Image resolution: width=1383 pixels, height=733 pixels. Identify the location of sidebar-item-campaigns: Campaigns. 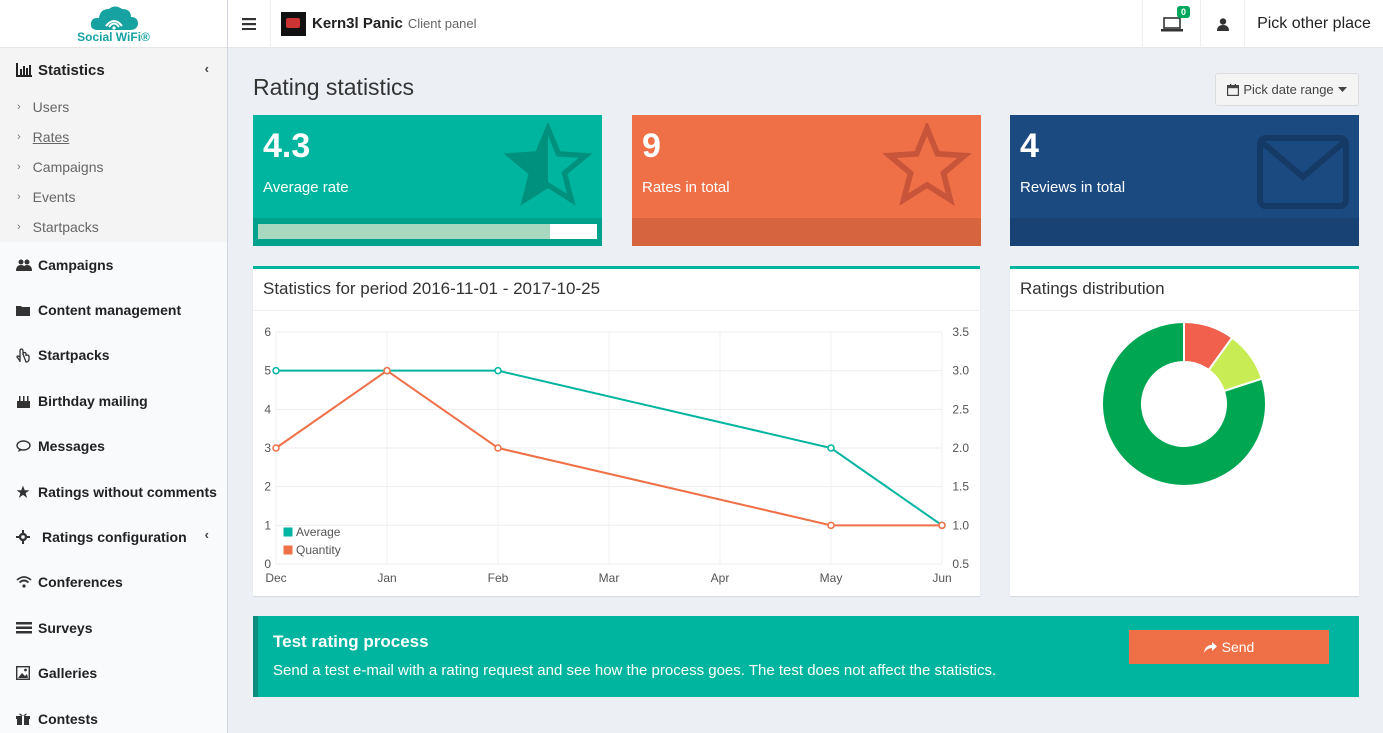
(113, 264).